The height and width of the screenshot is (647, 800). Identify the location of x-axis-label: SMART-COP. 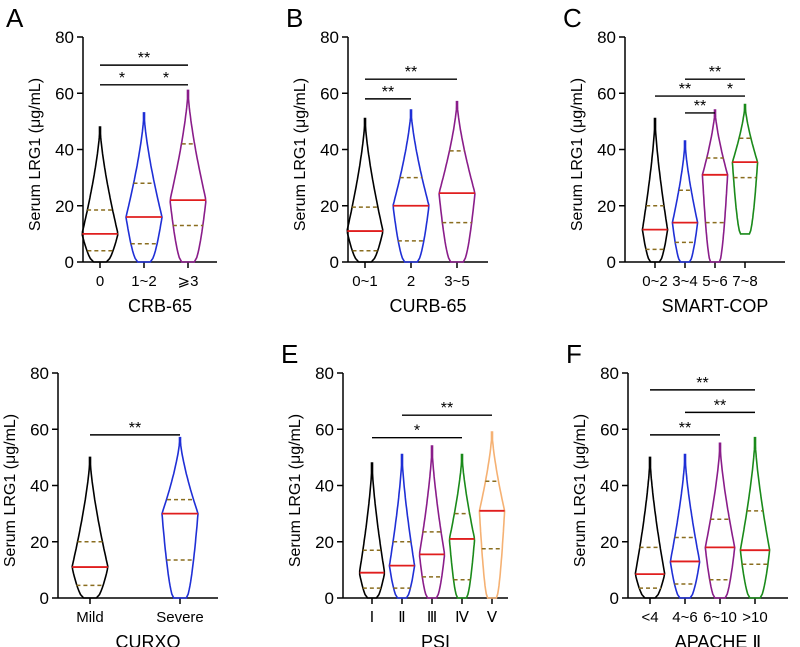
(715, 306).